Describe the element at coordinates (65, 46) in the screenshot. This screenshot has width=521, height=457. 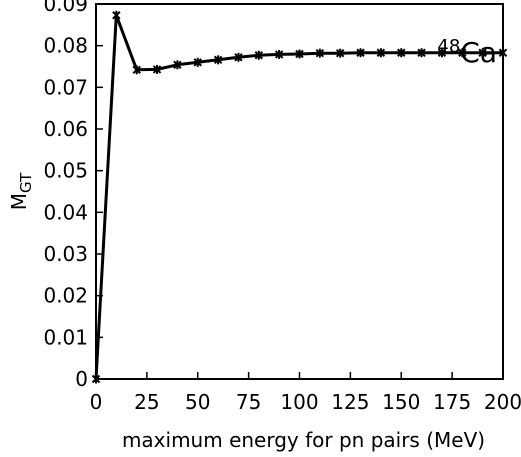
I see `y-tick-label: 0.08` at that location.